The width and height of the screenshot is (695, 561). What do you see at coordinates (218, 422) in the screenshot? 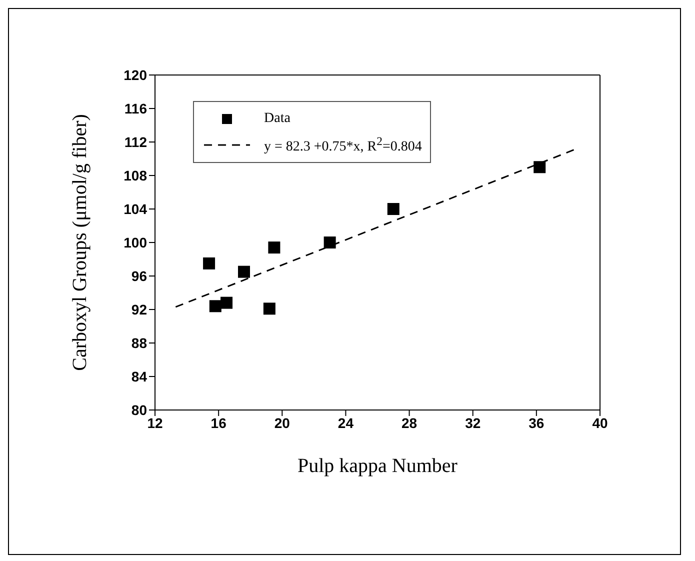
I see `x-tick-label: 16` at bounding box center [218, 422].